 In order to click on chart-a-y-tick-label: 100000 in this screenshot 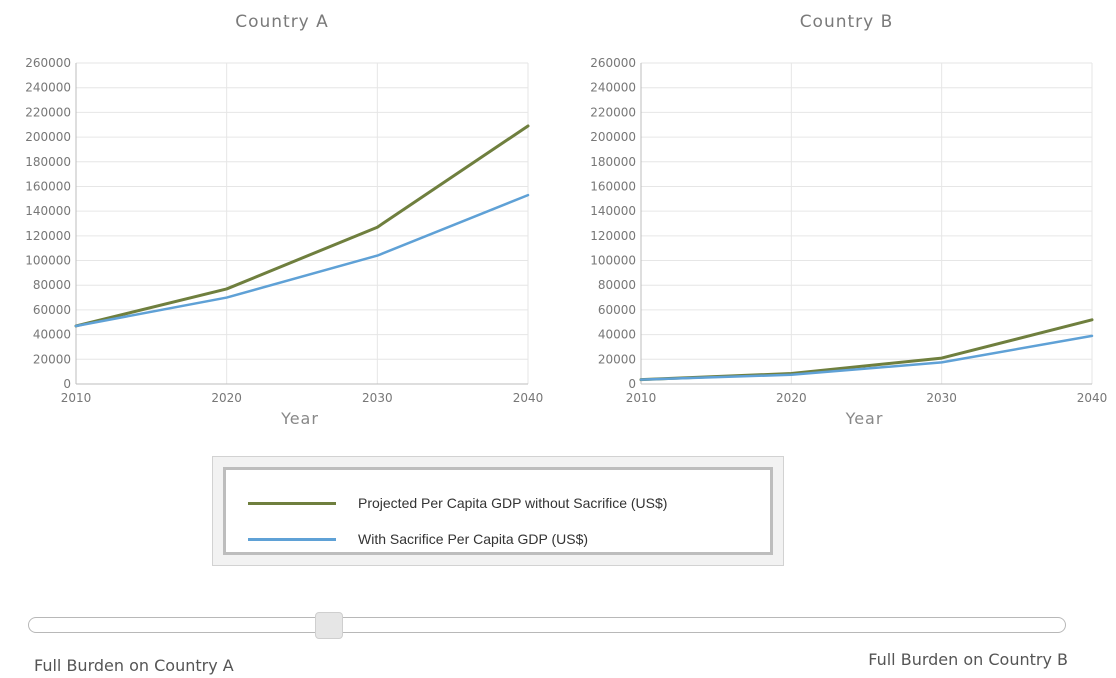, I will do `click(48, 261)`.